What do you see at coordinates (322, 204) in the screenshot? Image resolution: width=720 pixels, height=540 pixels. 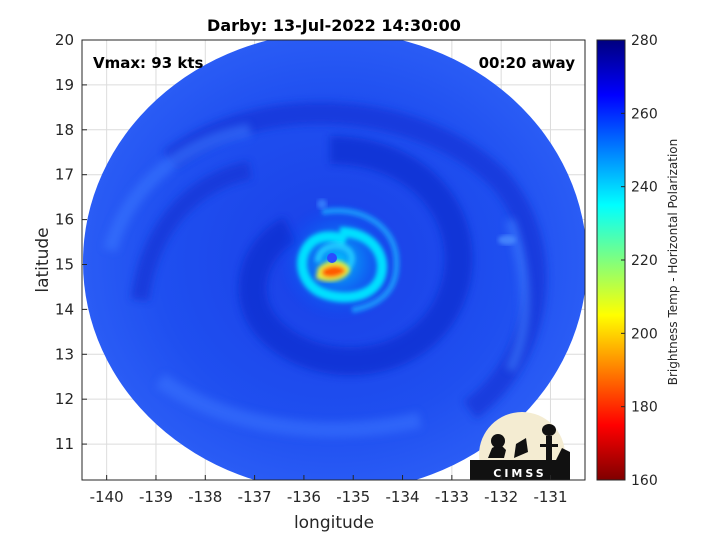 I see `cloud-cell-north` at bounding box center [322, 204].